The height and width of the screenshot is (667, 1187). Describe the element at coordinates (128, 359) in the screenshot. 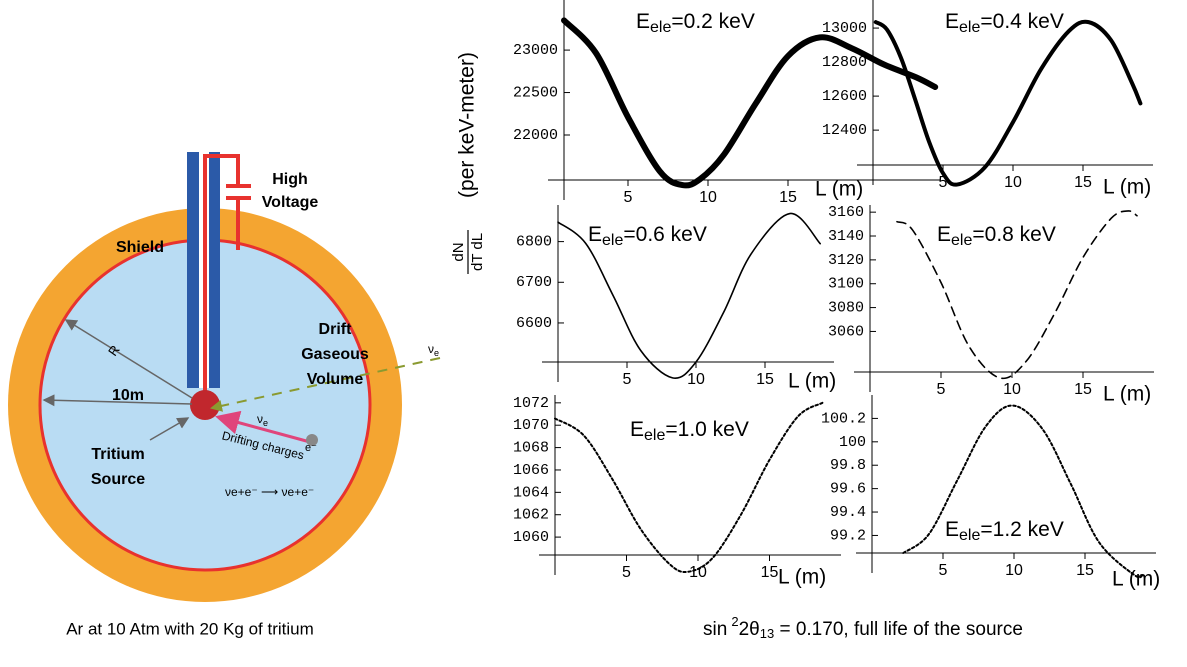

I see `radius-arrow` at that location.